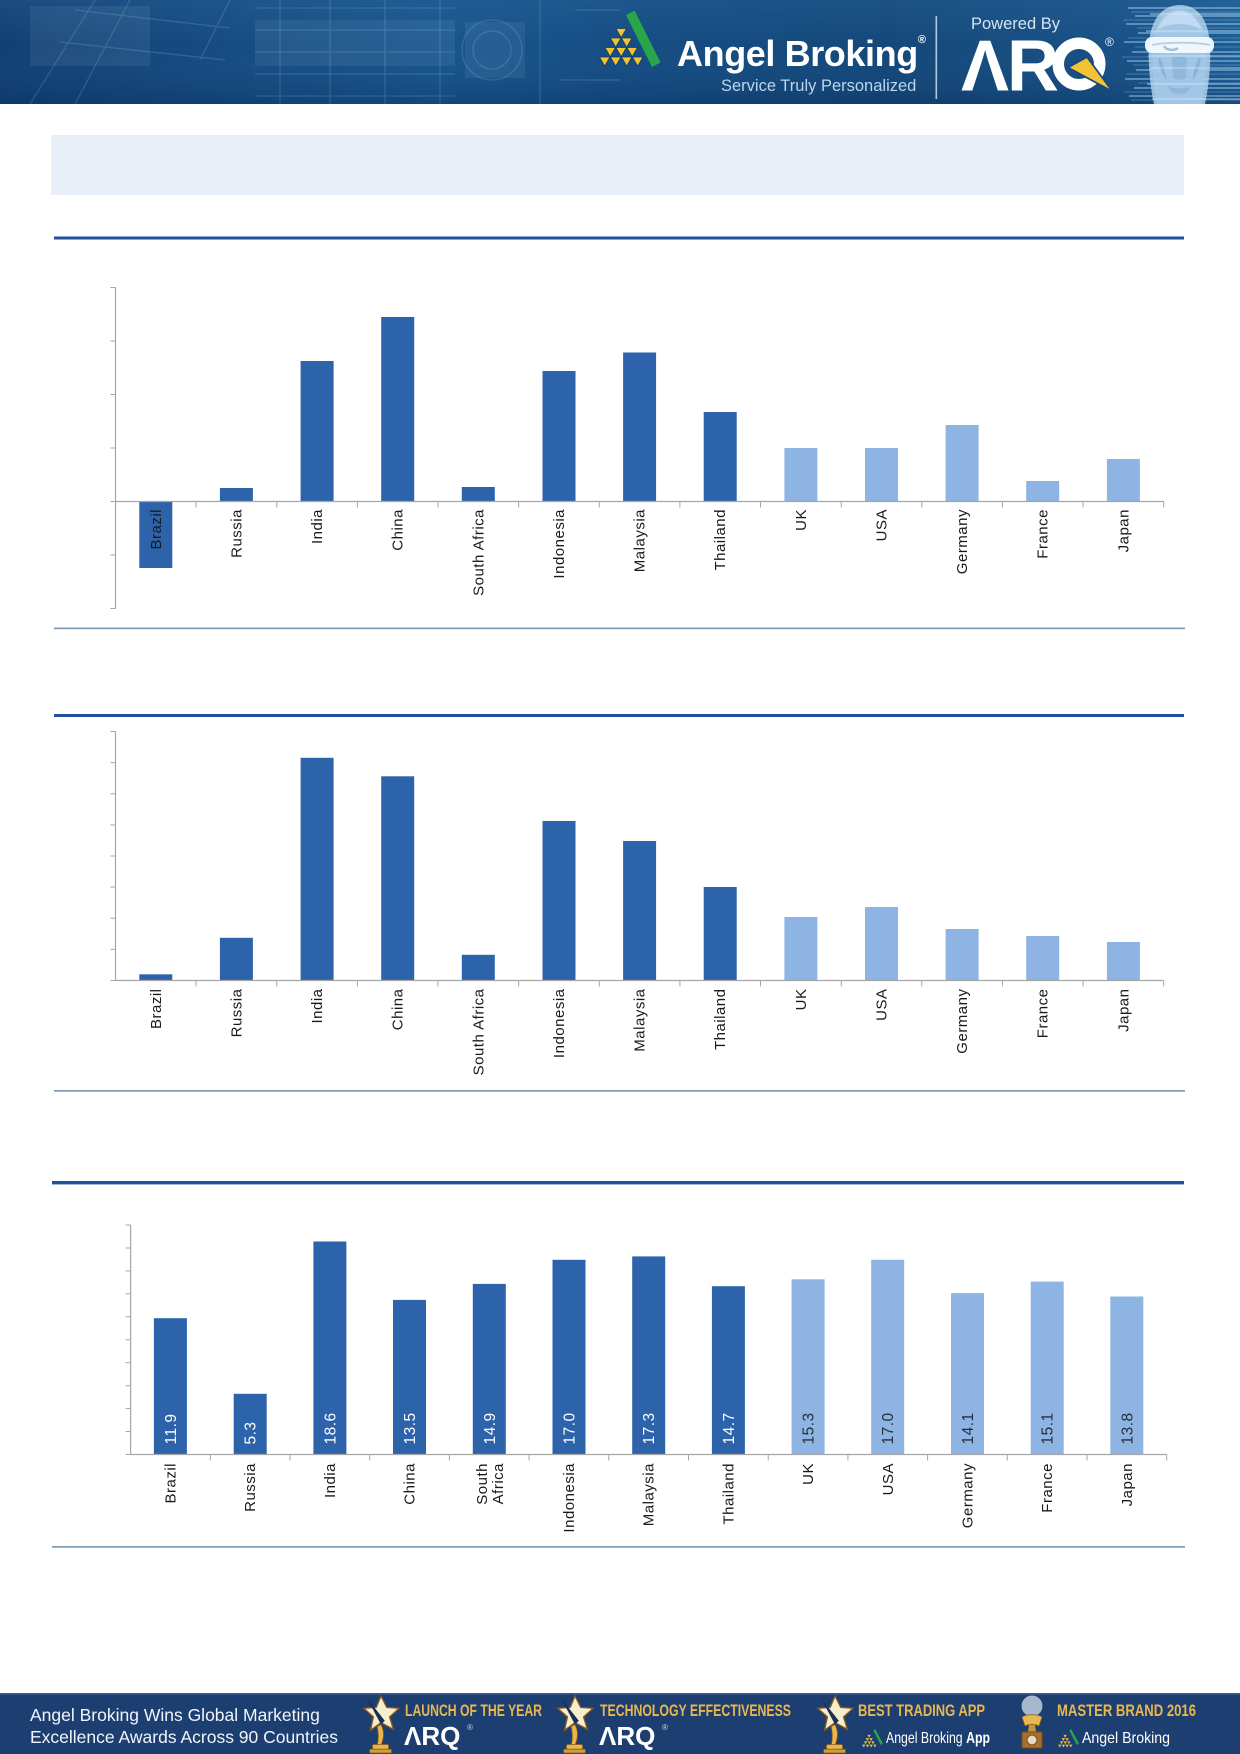  I want to click on svg-text: Angel Broking, so click(1126, 1738).